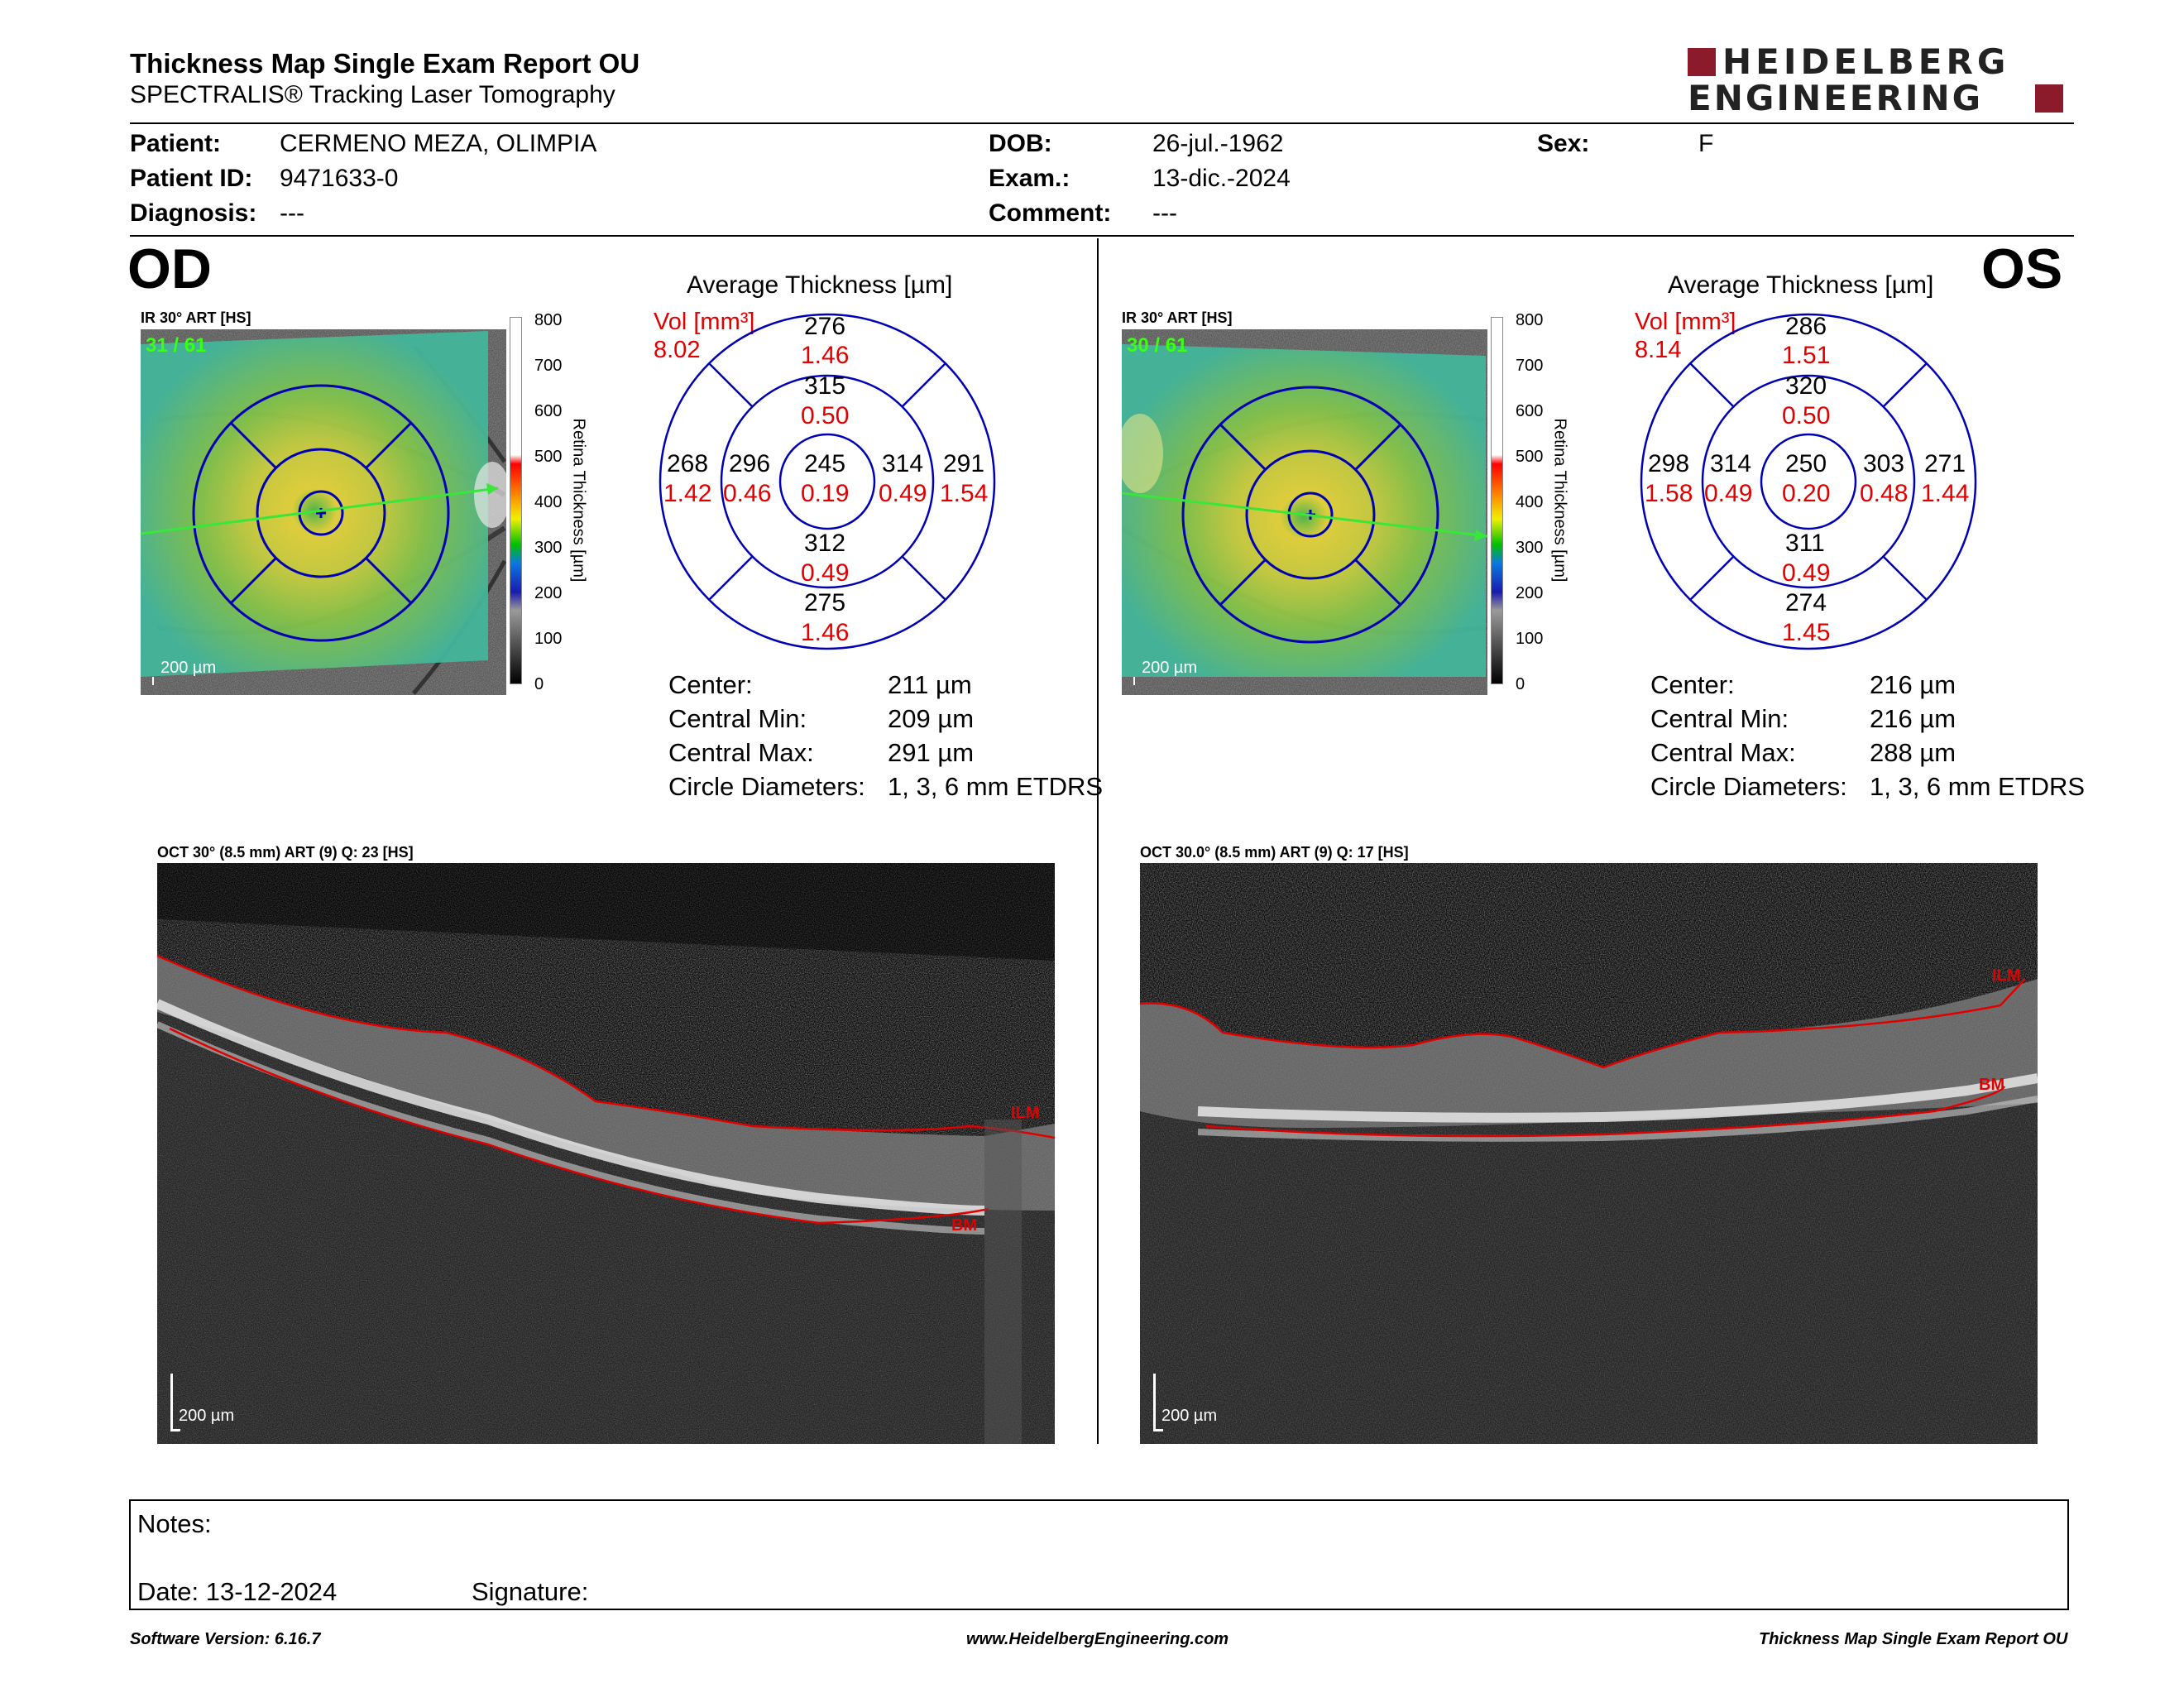 The height and width of the screenshot is (1688, 2184). I want to click on os-ilm-label: ILM, so click(2006, 975).